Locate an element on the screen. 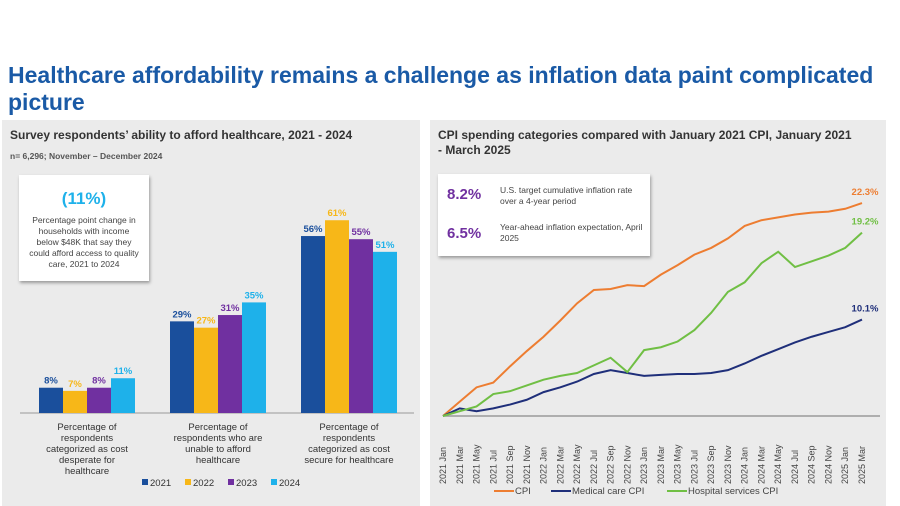 This screenshot has height=506, width=900. category-label: unable to afford is located at coordinates (218, 449).